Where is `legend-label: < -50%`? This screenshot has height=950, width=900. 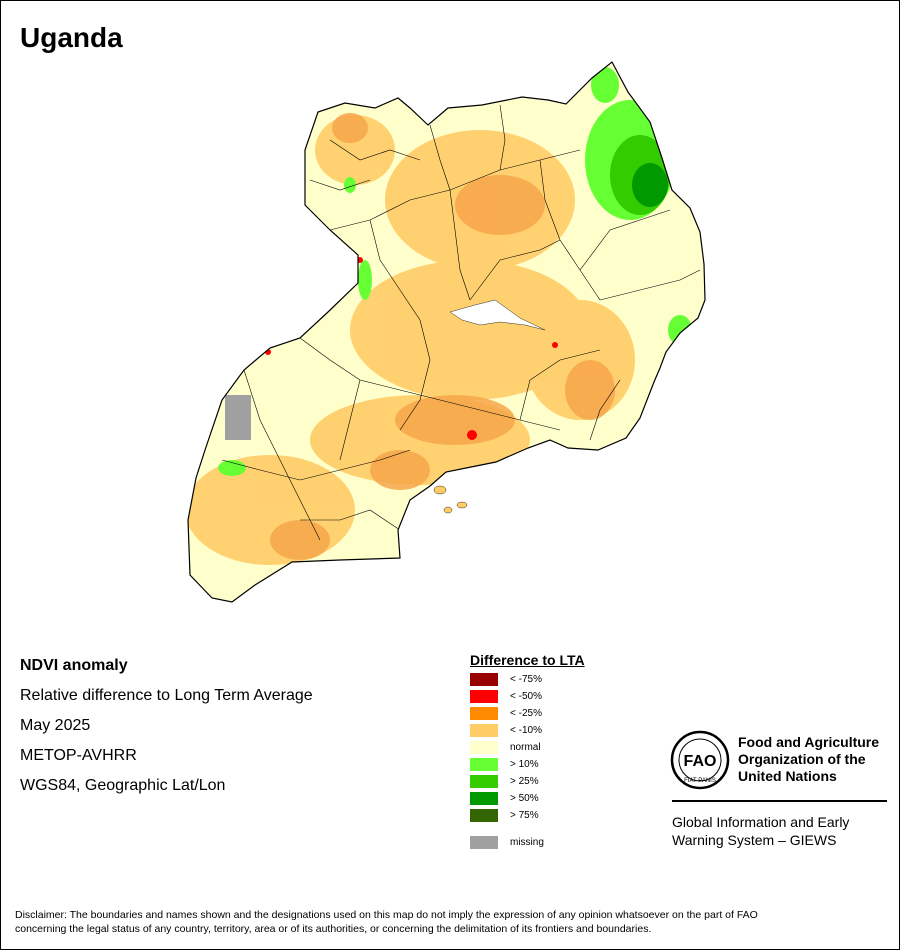 legend-label: < -50% is located at coordinates (526, 696).